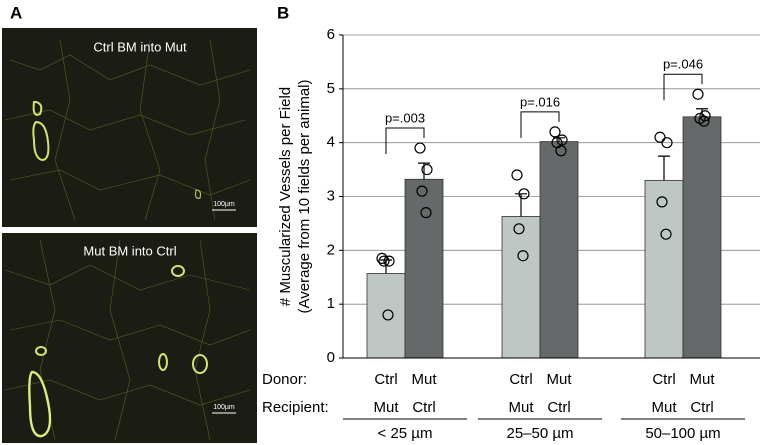 This screenshot has height=445, width=762. What do you see at coordinates (129, 127) in the screenshot?
I see `micrograph: Ctrl BM into Mut 100µm` at bounding box center [129, 127].